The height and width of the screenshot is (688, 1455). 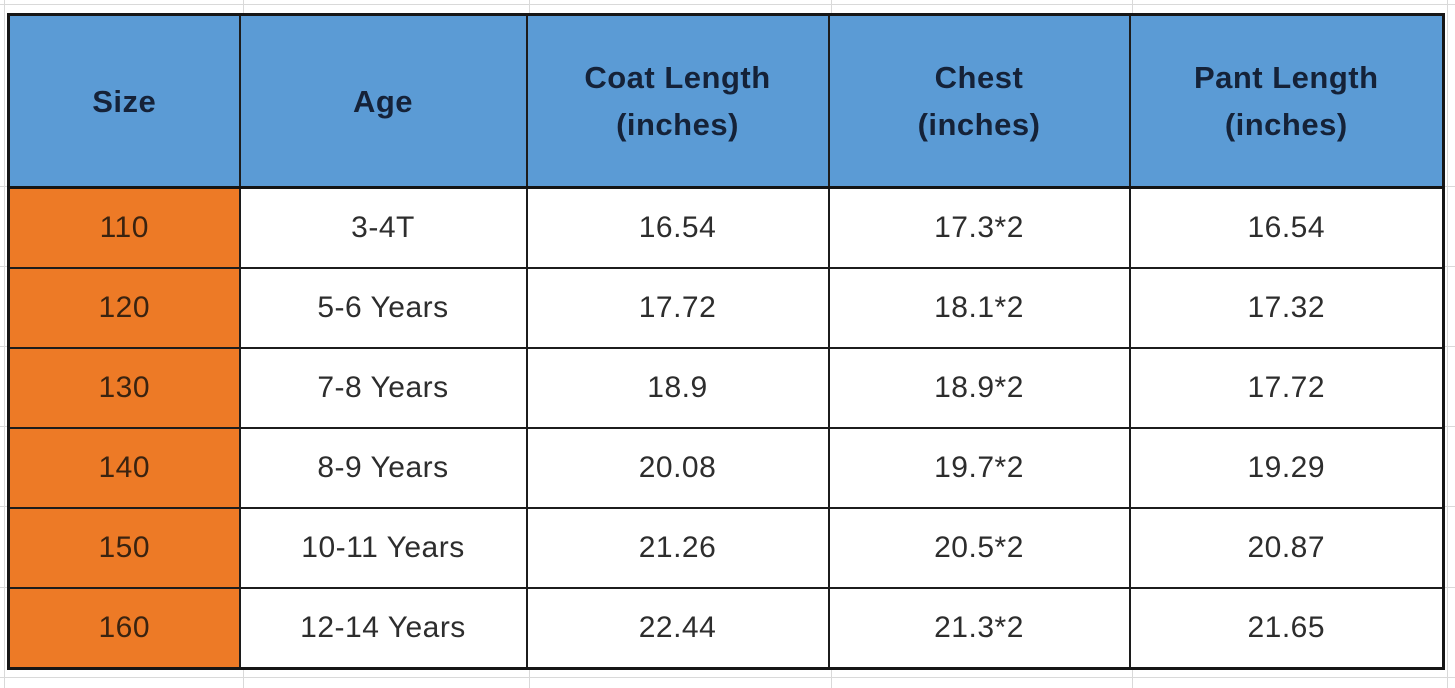 What do you see at coordinates (979, 308) in the screenshot?
I see `chest-cell: 18.1*2` at bounding box center [979, 308].